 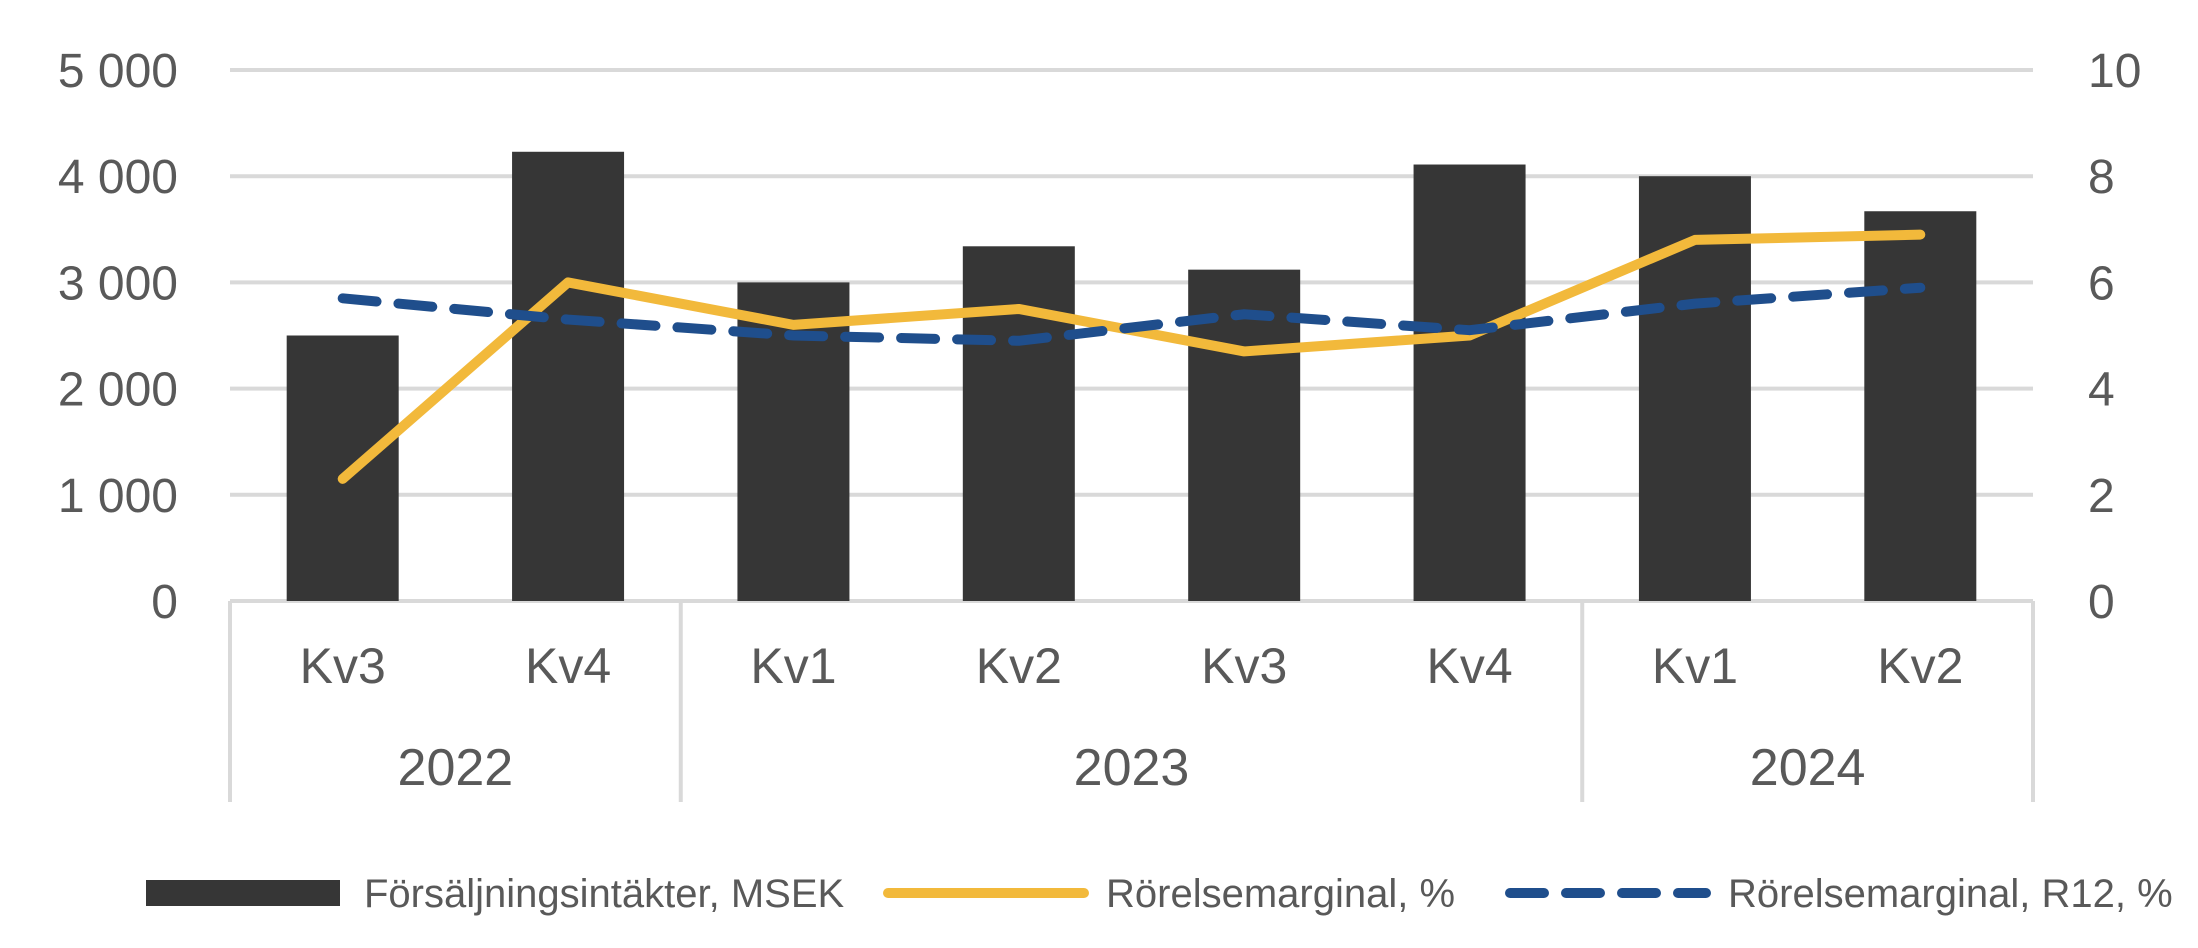 I want to click on left-tick-label: 2 000, so click(x=118, y=390).